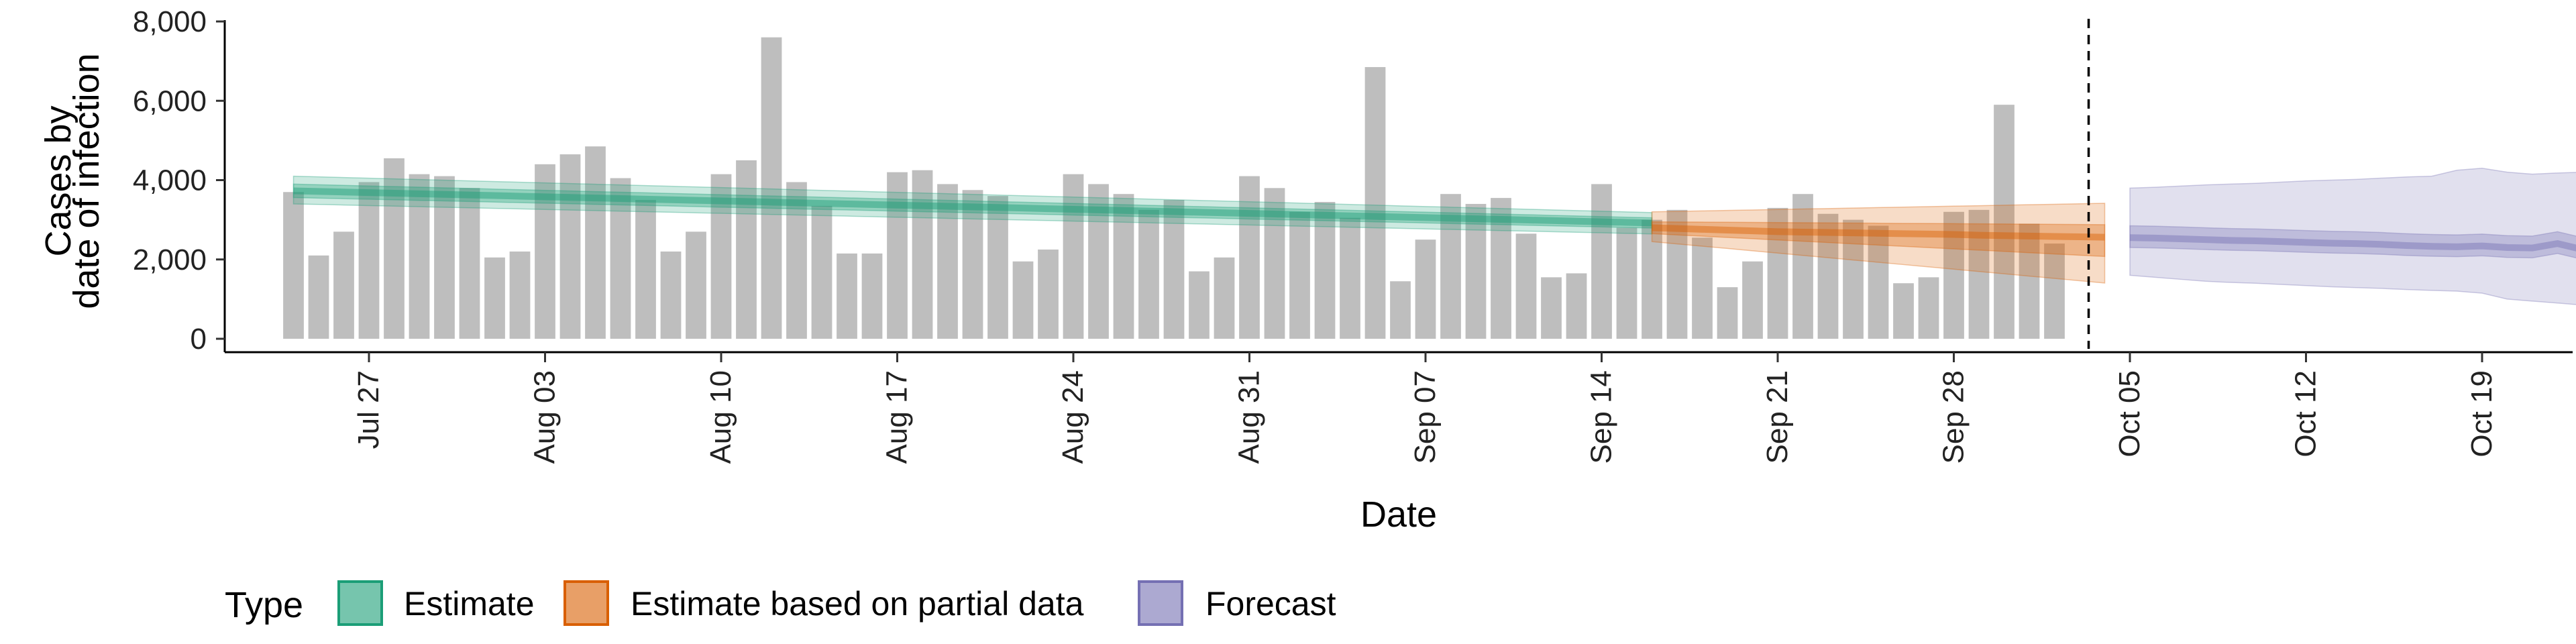 This screenshot has height=644, width=2576. I want to click on forecast-median-line, so click(2352, 243).